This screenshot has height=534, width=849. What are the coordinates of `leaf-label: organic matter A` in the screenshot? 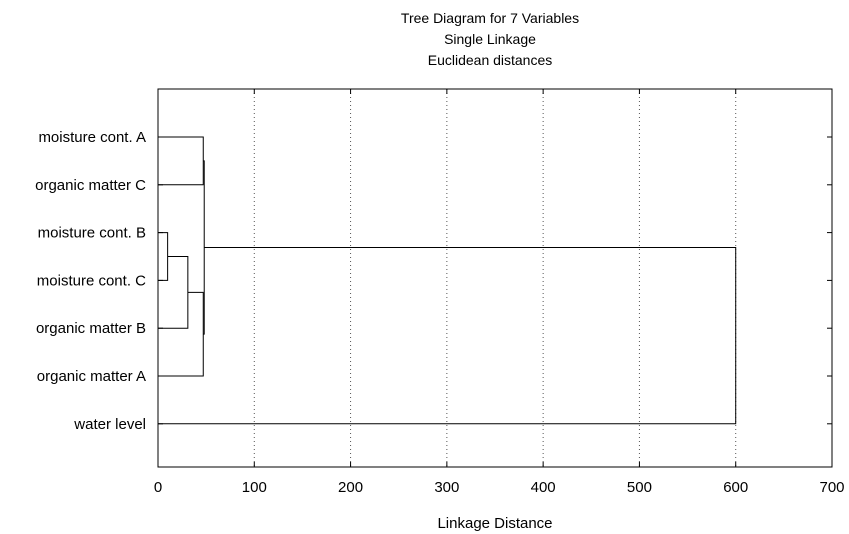 It's located at (91, 376).